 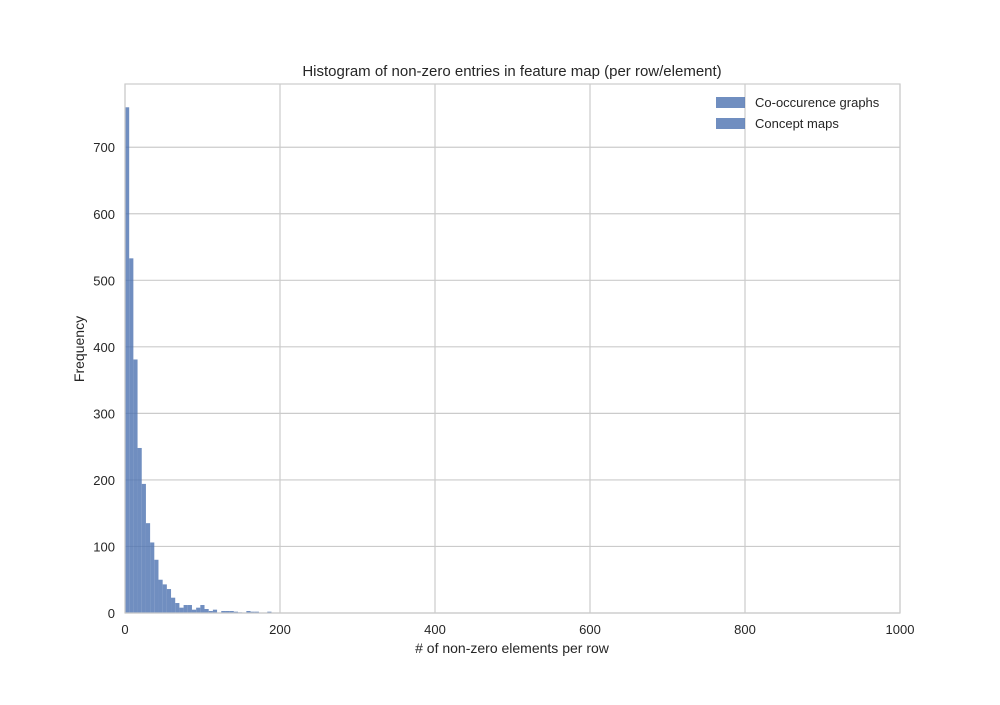 I want to click on y-tick-labels: 0 100 200 300 400 500 600 700, so click(x=104, y=380).